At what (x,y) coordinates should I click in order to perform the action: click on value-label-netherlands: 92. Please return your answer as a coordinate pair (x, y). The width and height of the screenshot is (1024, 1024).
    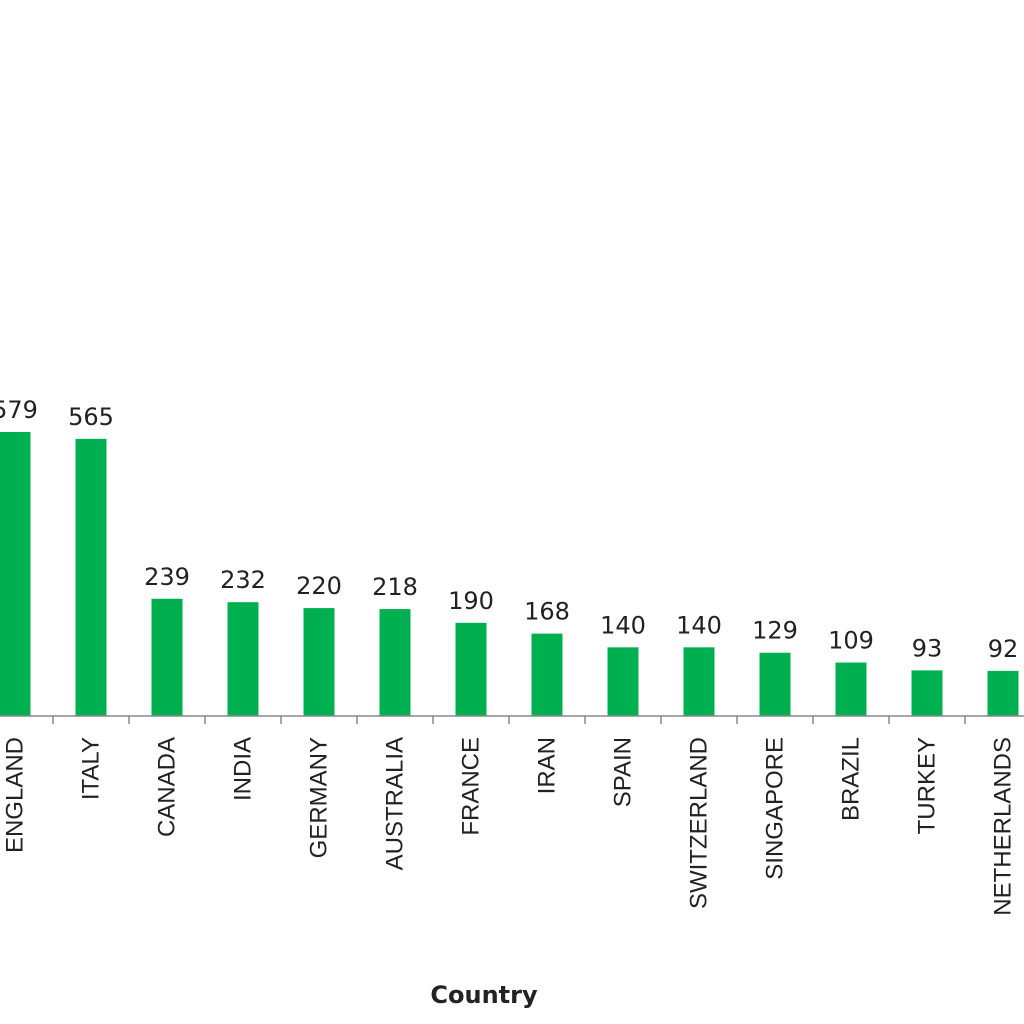
    Looking at the image, I should click on (1003, 649).